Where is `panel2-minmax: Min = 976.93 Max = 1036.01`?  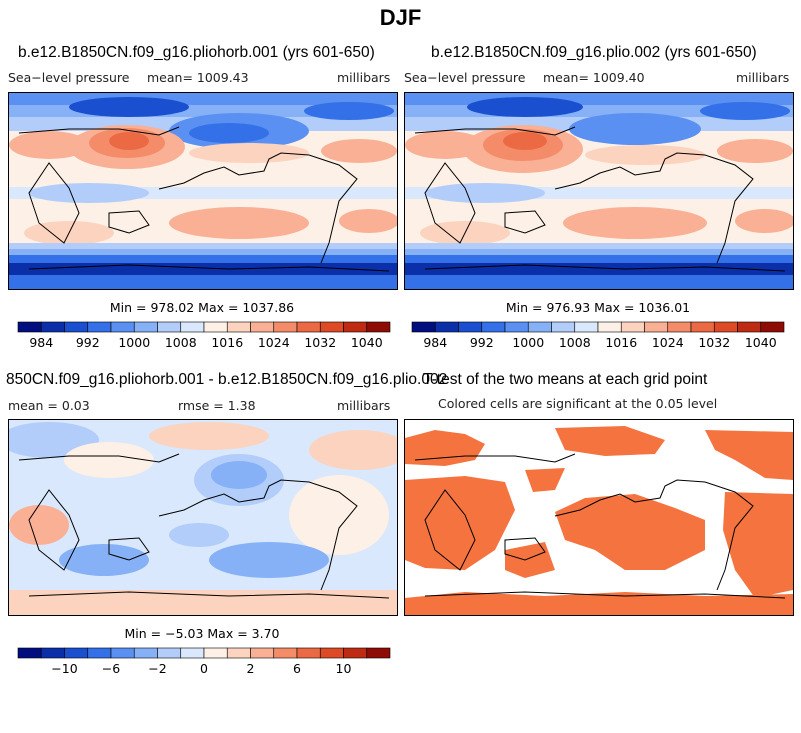 panel2-minmax: Min = 976.93 Max = 1036.01 is located at coordinates (598, 307).